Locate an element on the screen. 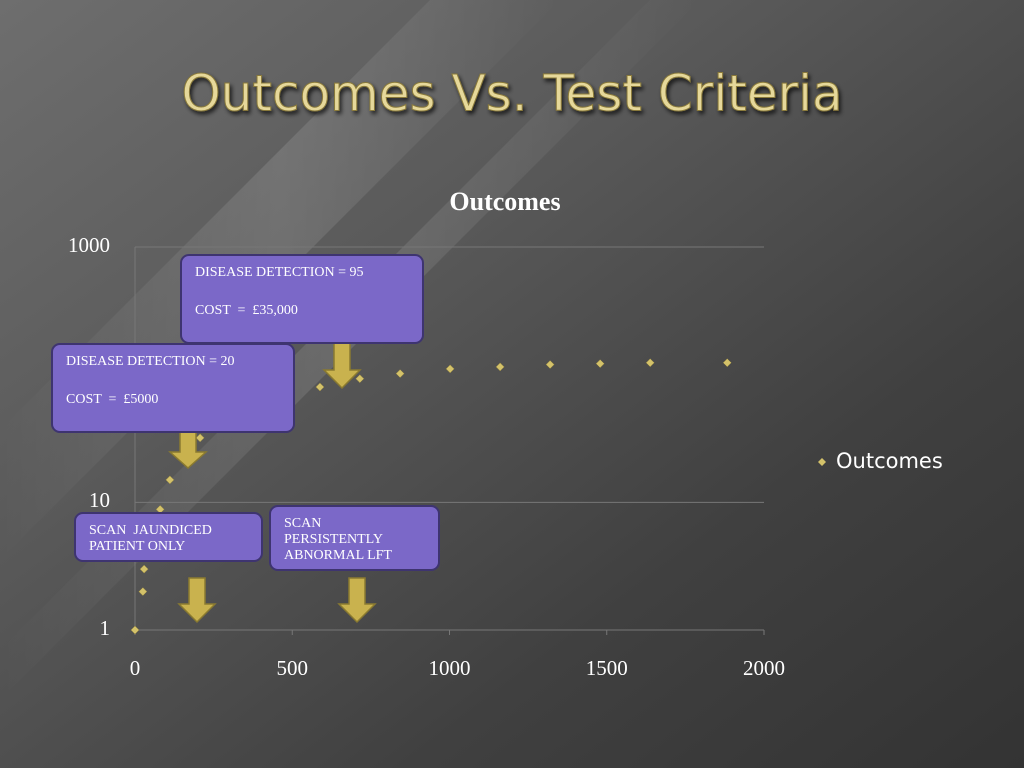  y-tick-label: 1000 is located at coordinates (89, 245).